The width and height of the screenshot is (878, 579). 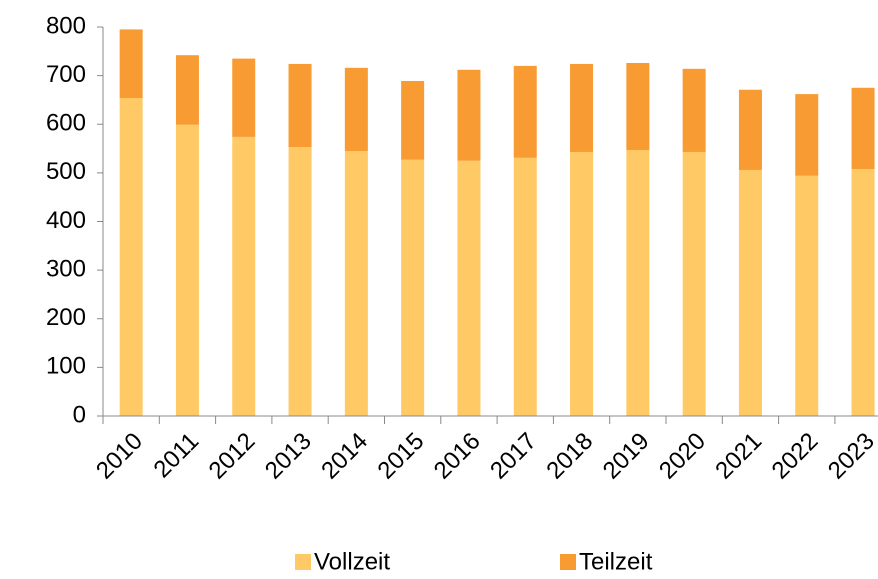 I want to click on x-tick-label: 2012, so click(x=232, y=456).